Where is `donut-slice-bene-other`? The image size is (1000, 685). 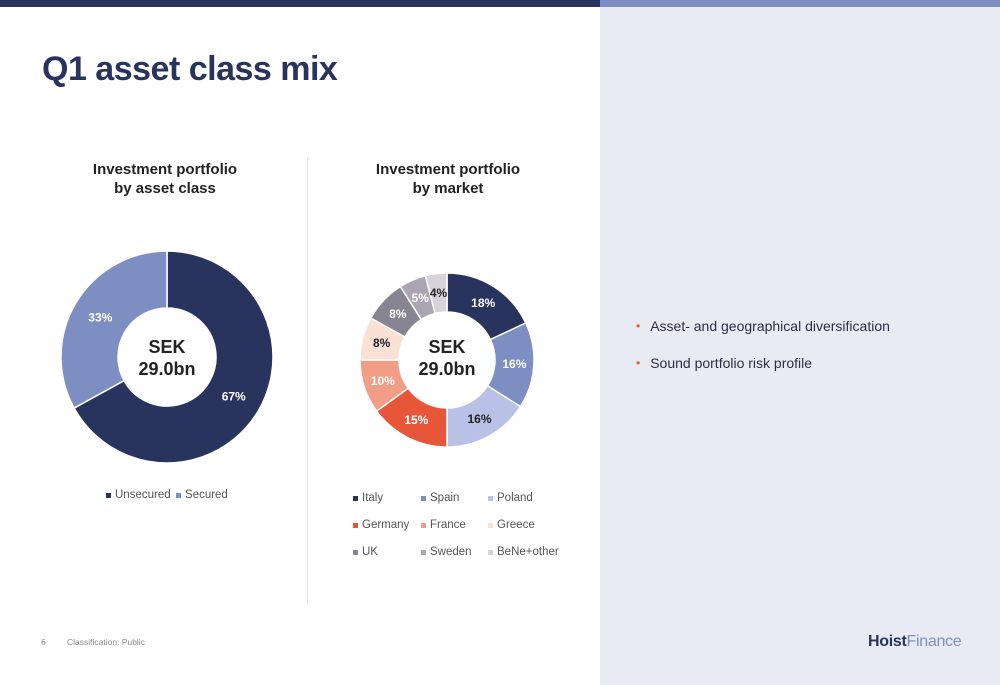 donut-slice-bene-other is located at coordinates (436, 293).